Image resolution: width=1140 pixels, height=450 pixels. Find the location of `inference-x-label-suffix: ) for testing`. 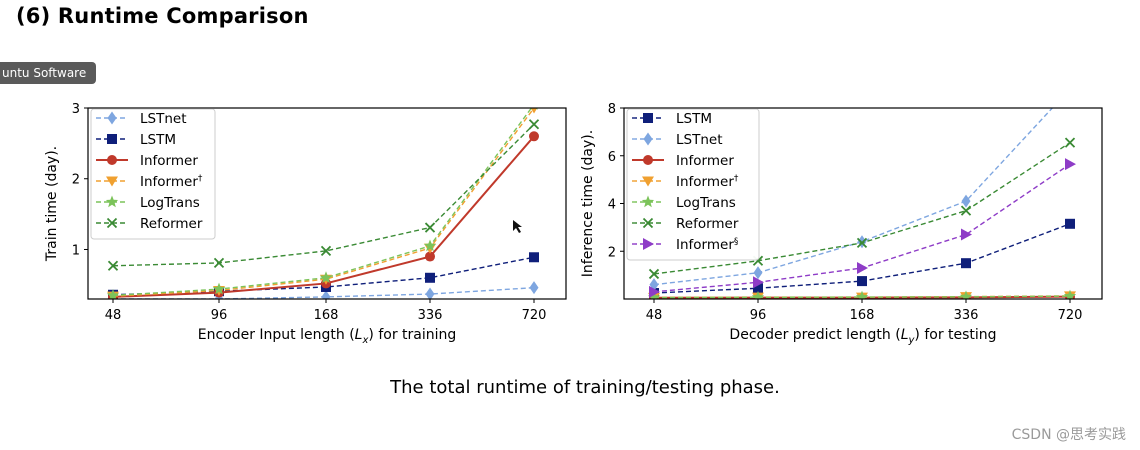

inference-x-label-suffix: ) for testing is located at coordinates (955, 335).